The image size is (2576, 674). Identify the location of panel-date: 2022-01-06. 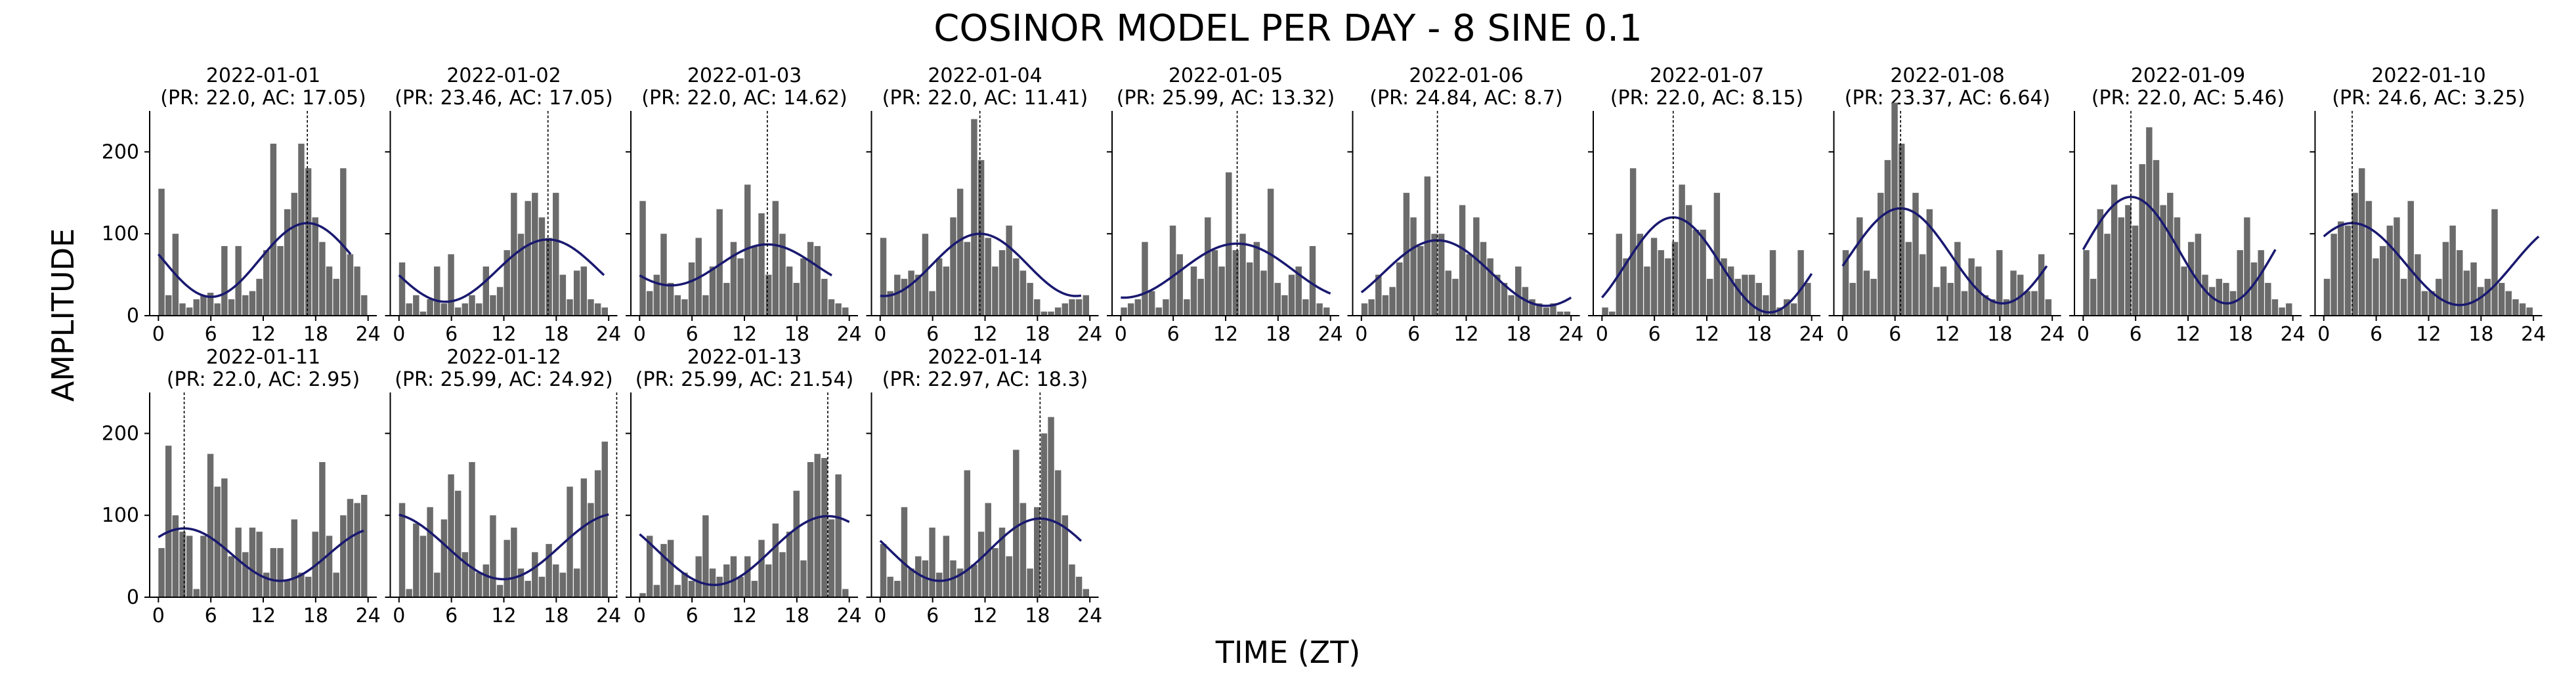
(1466, 75).